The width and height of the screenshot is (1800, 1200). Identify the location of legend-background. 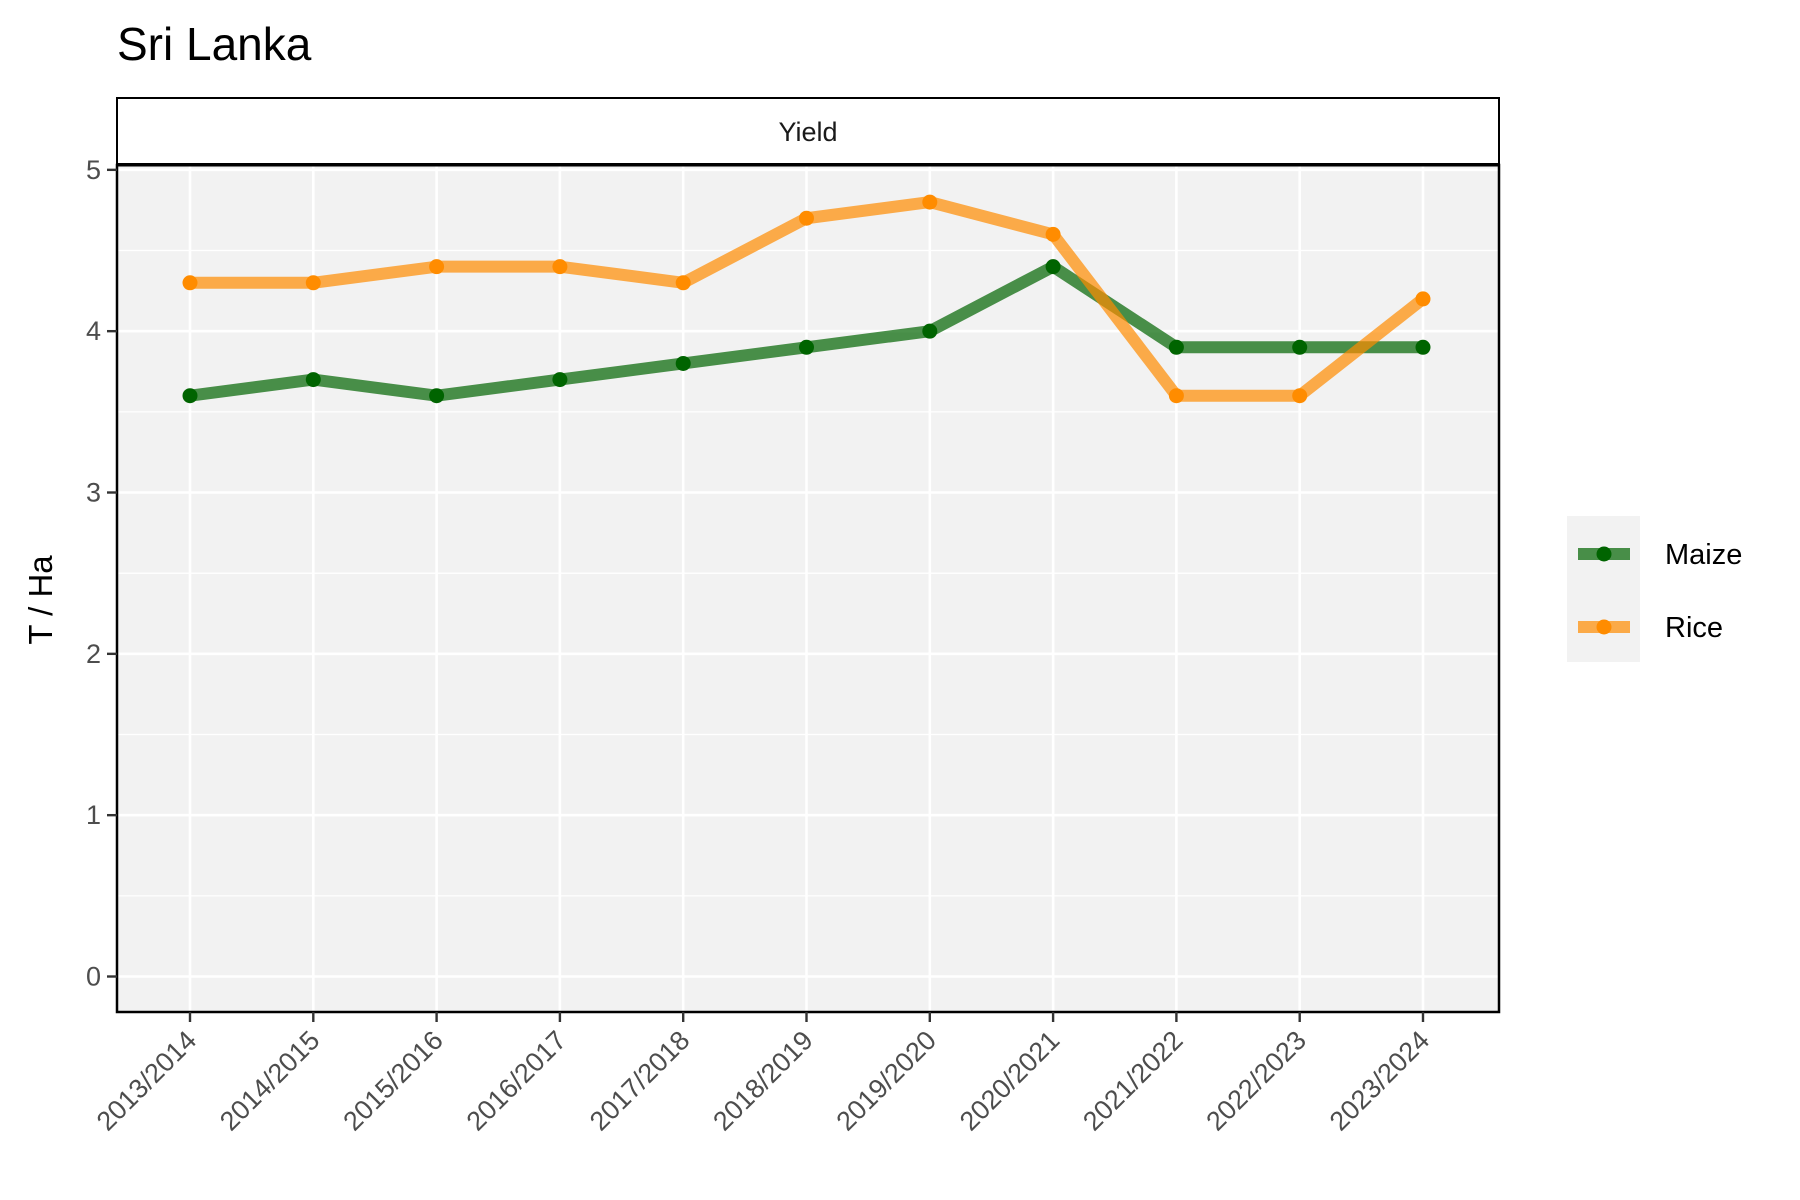
(1603, 589).